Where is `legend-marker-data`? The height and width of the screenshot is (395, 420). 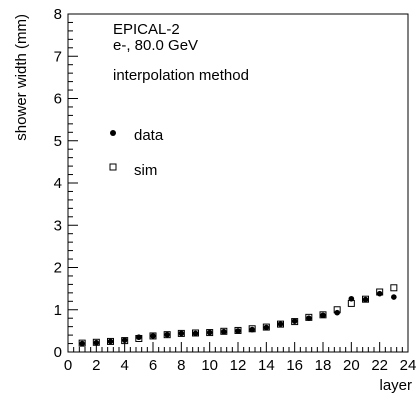 legend-marker-data is located at coordinates (113, 133).